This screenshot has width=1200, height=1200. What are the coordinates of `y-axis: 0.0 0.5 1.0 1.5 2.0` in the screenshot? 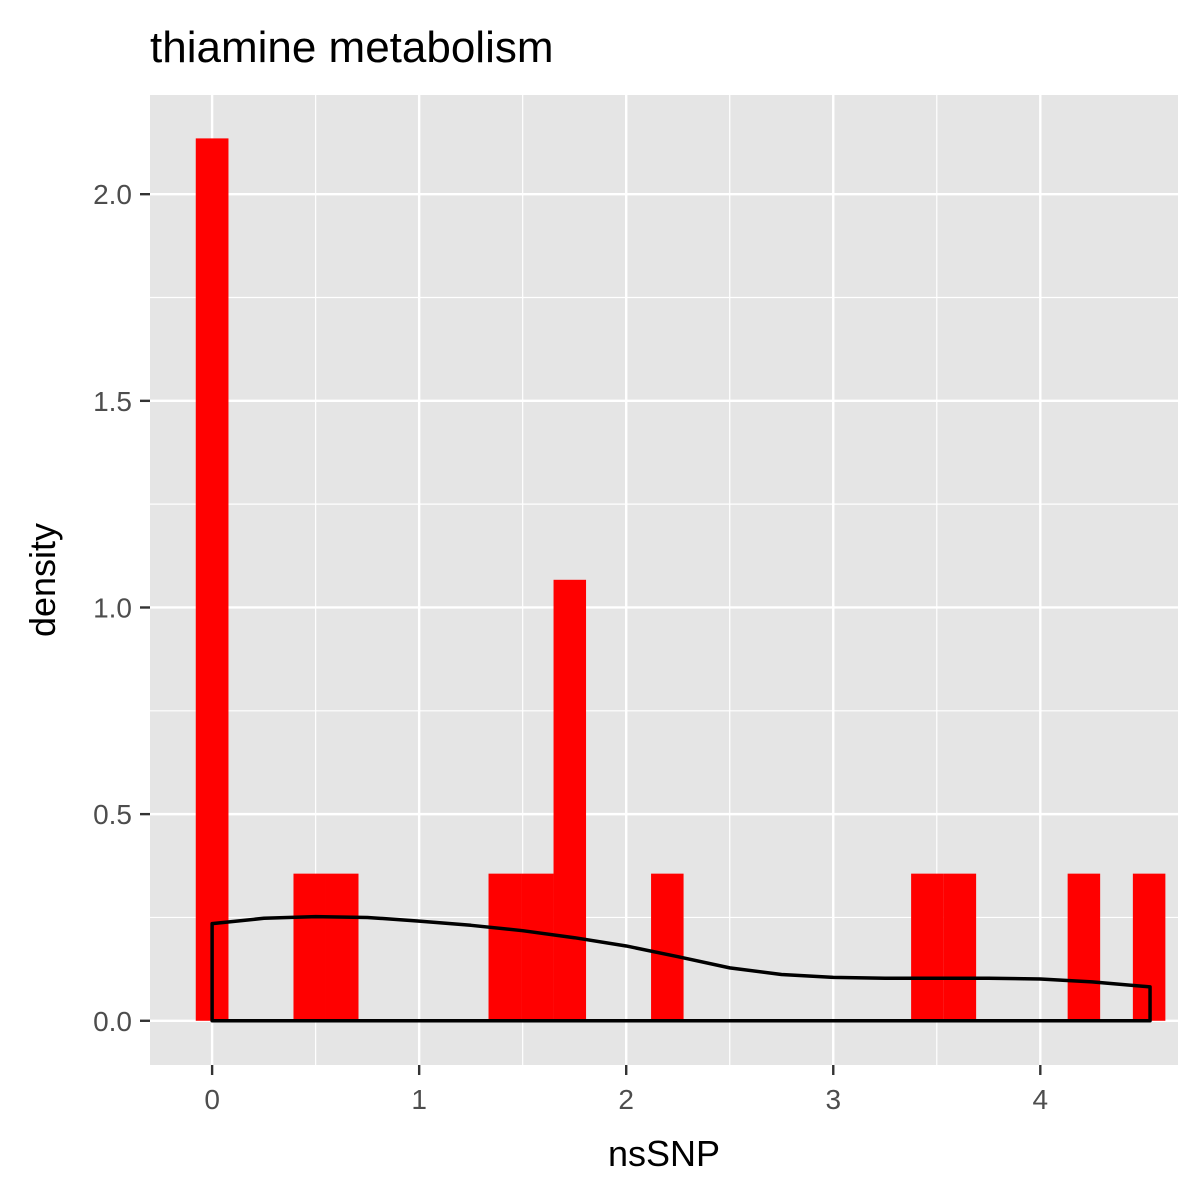 It's located at (121, 608).